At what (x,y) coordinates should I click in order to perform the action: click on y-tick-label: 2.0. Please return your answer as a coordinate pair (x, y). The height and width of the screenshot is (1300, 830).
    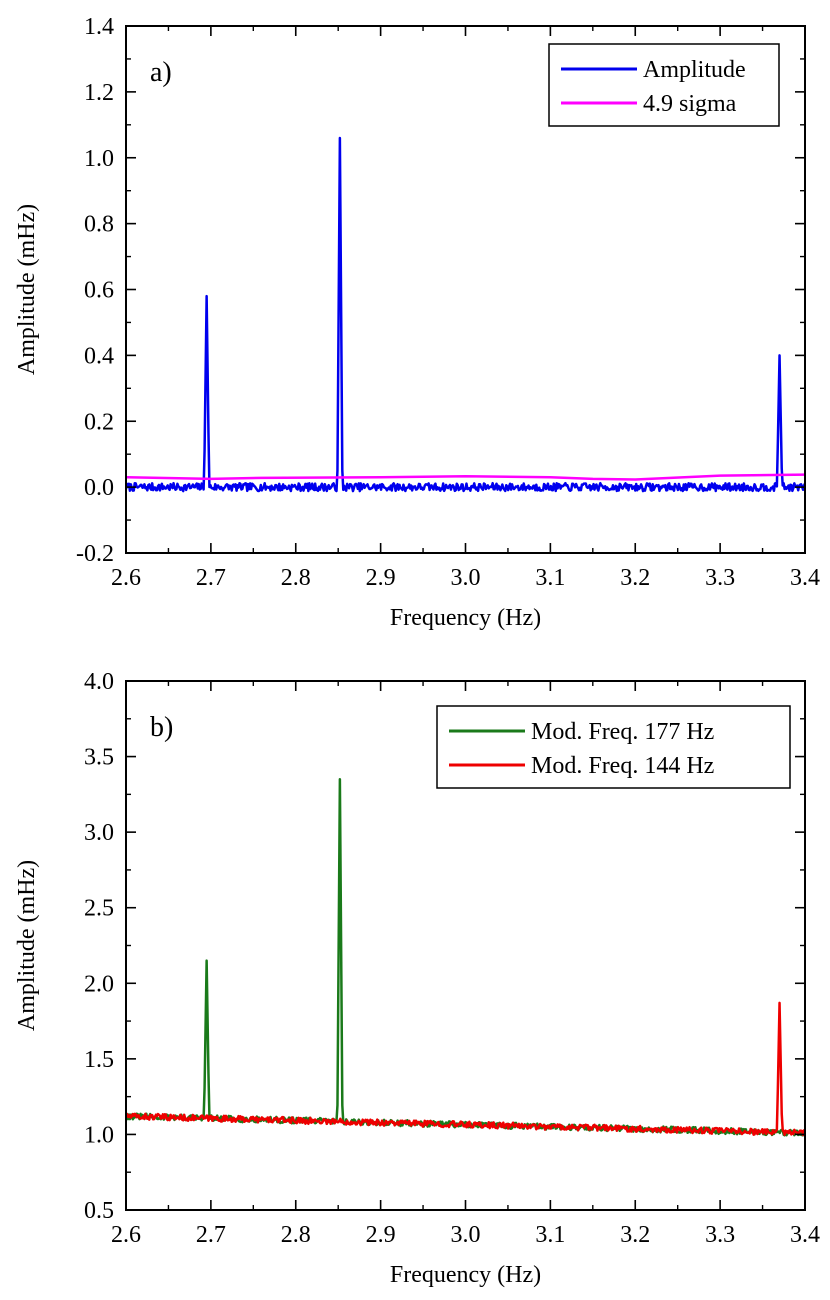
    Looking at the image, I should click on (99, 984).